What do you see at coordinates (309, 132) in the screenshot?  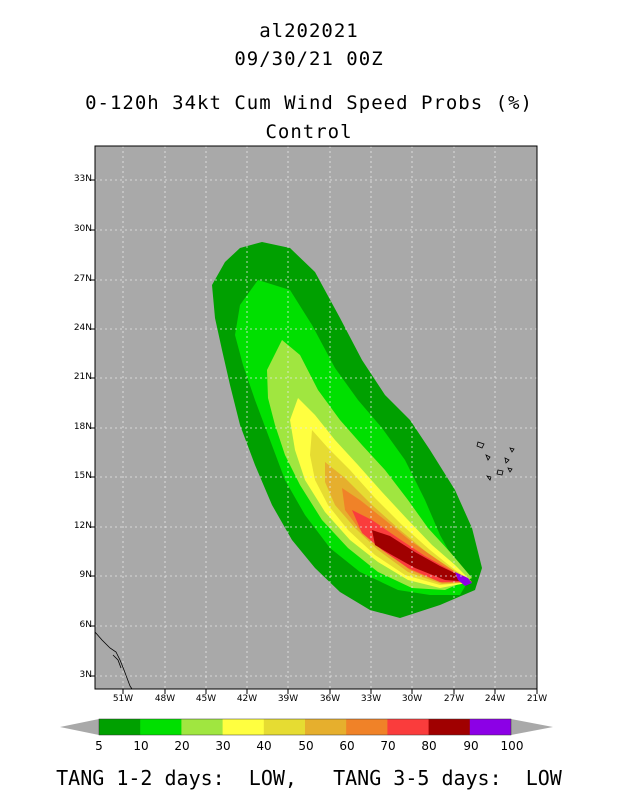 I see `run-title: Control` at bounding box center [309, 132].